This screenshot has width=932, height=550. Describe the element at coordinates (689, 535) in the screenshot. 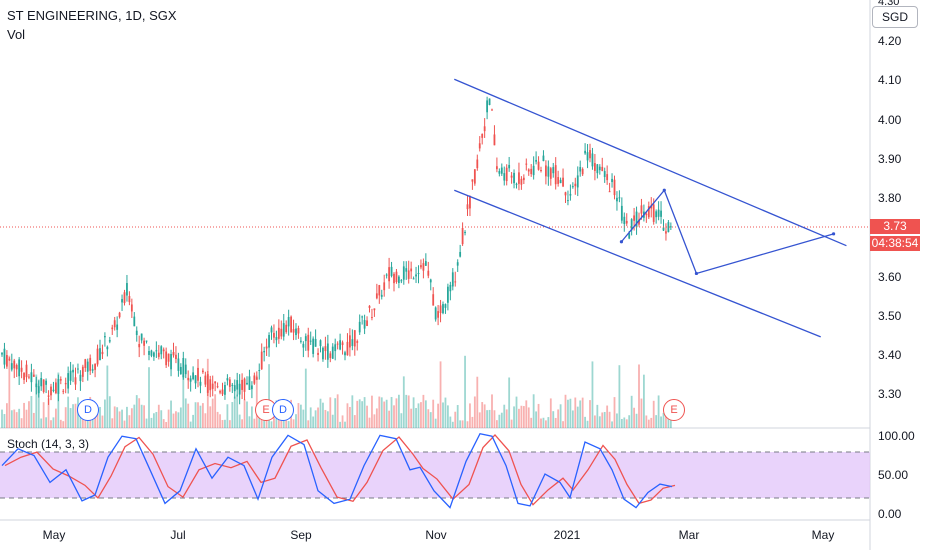

I see `time-tick: Mar` at that location.